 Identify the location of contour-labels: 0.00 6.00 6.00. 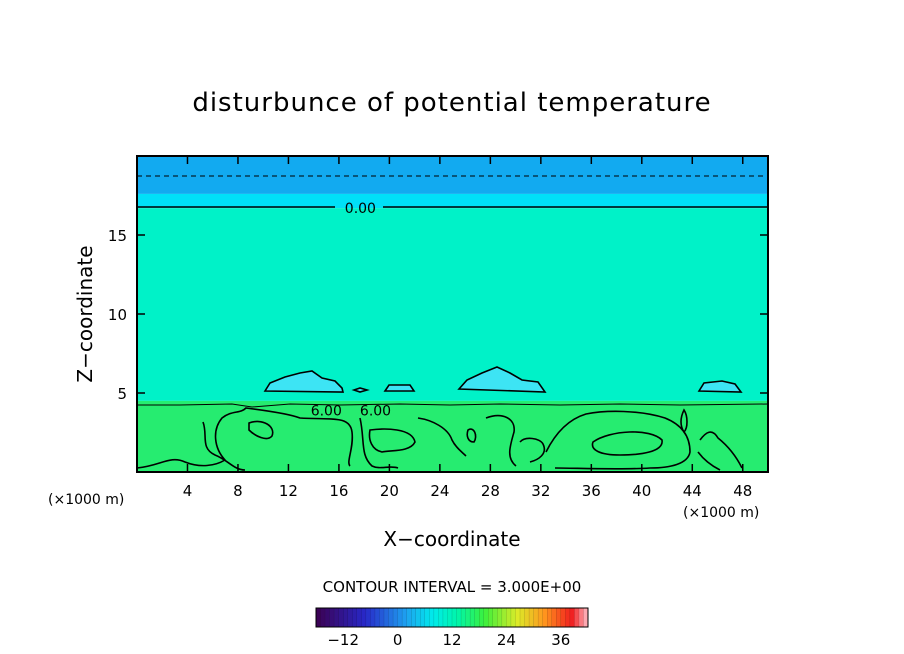
(351, 310).